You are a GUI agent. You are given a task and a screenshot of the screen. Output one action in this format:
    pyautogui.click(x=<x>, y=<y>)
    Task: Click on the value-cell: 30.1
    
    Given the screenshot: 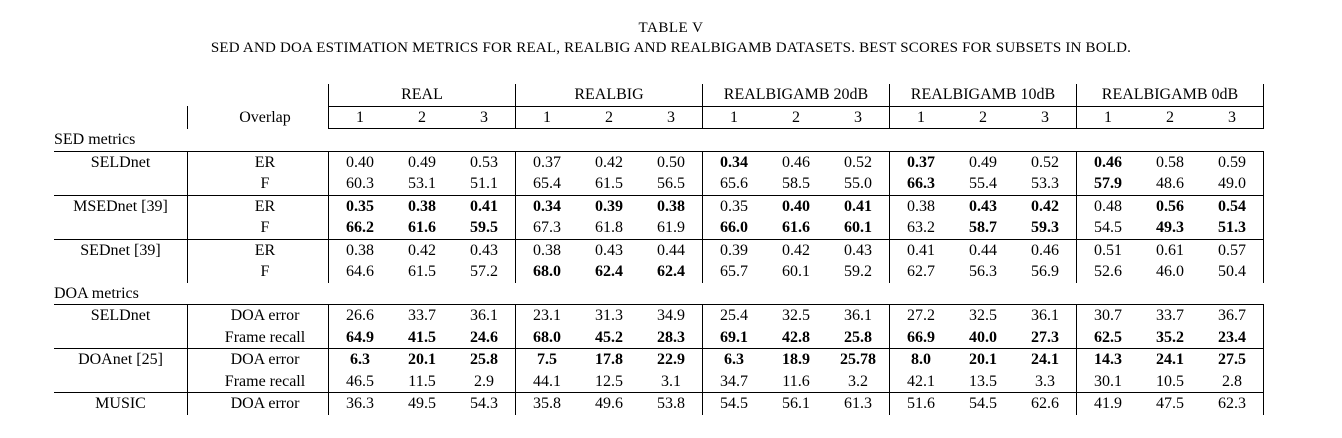 What is the action you would take?
    pyautogui.click(x=1107, y=381)
    